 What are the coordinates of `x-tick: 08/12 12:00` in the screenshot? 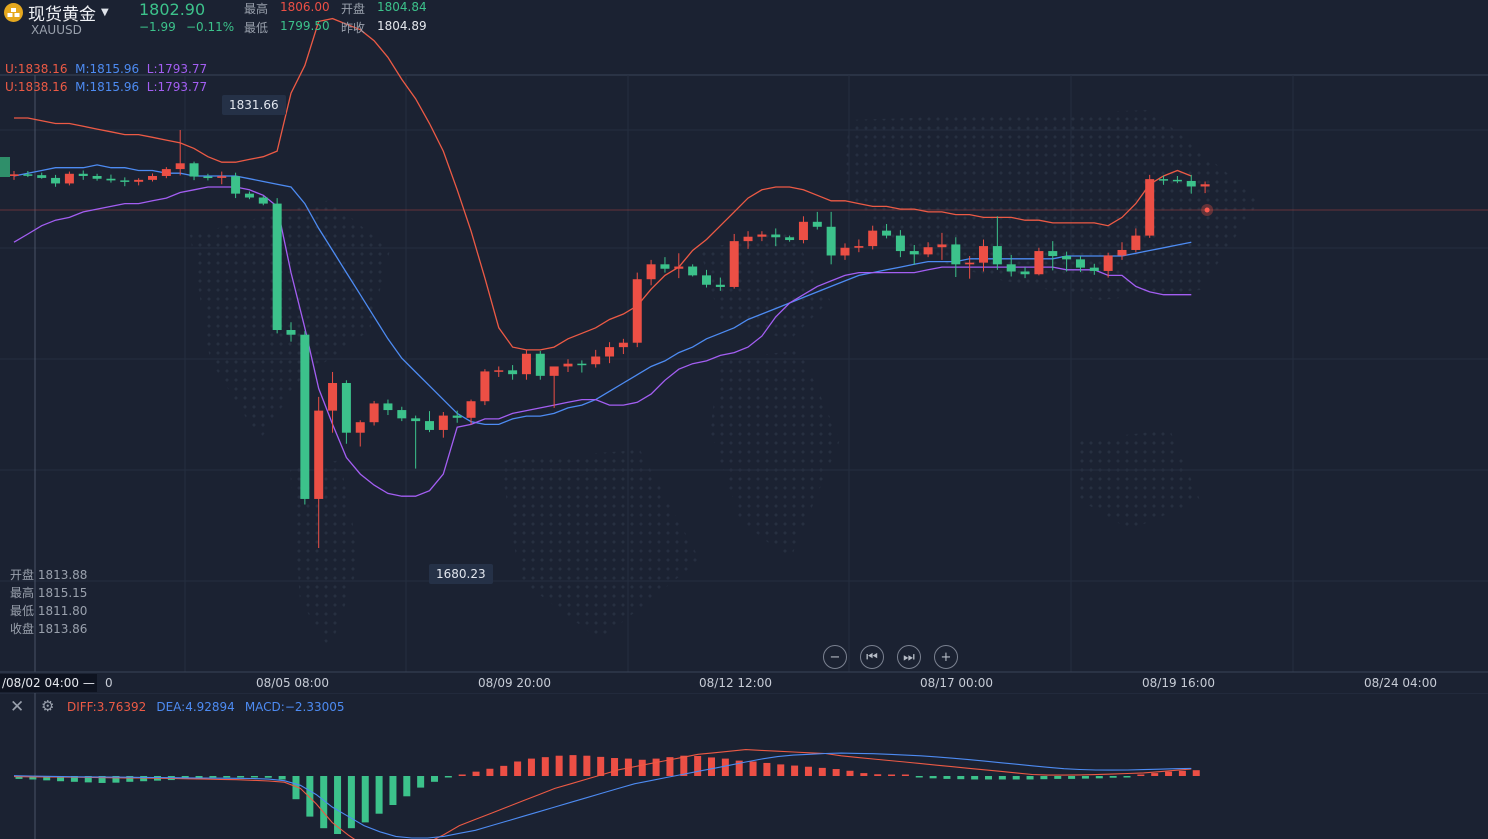 It's located at (735, 683).